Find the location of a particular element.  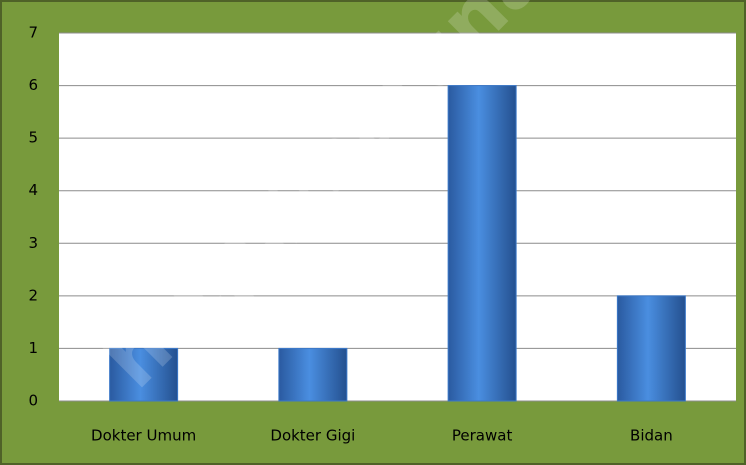

x-tick-label: Dokter Gigi is located at coordinates (312, 436).